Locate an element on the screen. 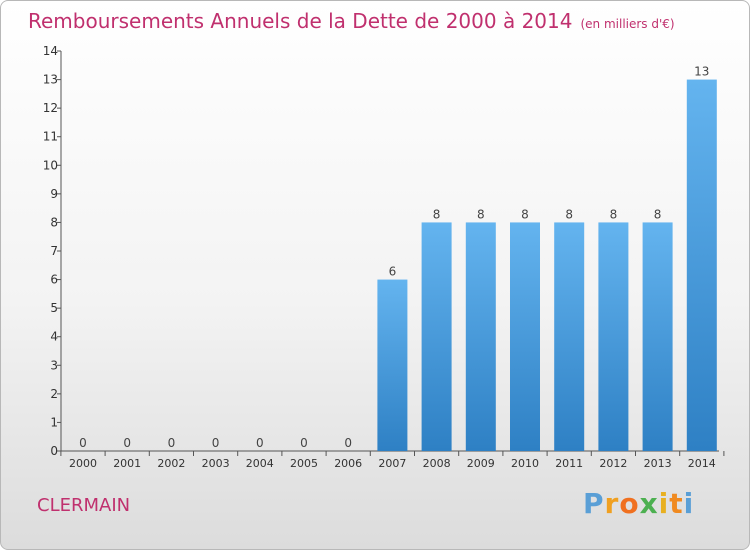 This screenshot has width=750, height=550. y-tick-label: 12 is located at coordinates (50, 108).